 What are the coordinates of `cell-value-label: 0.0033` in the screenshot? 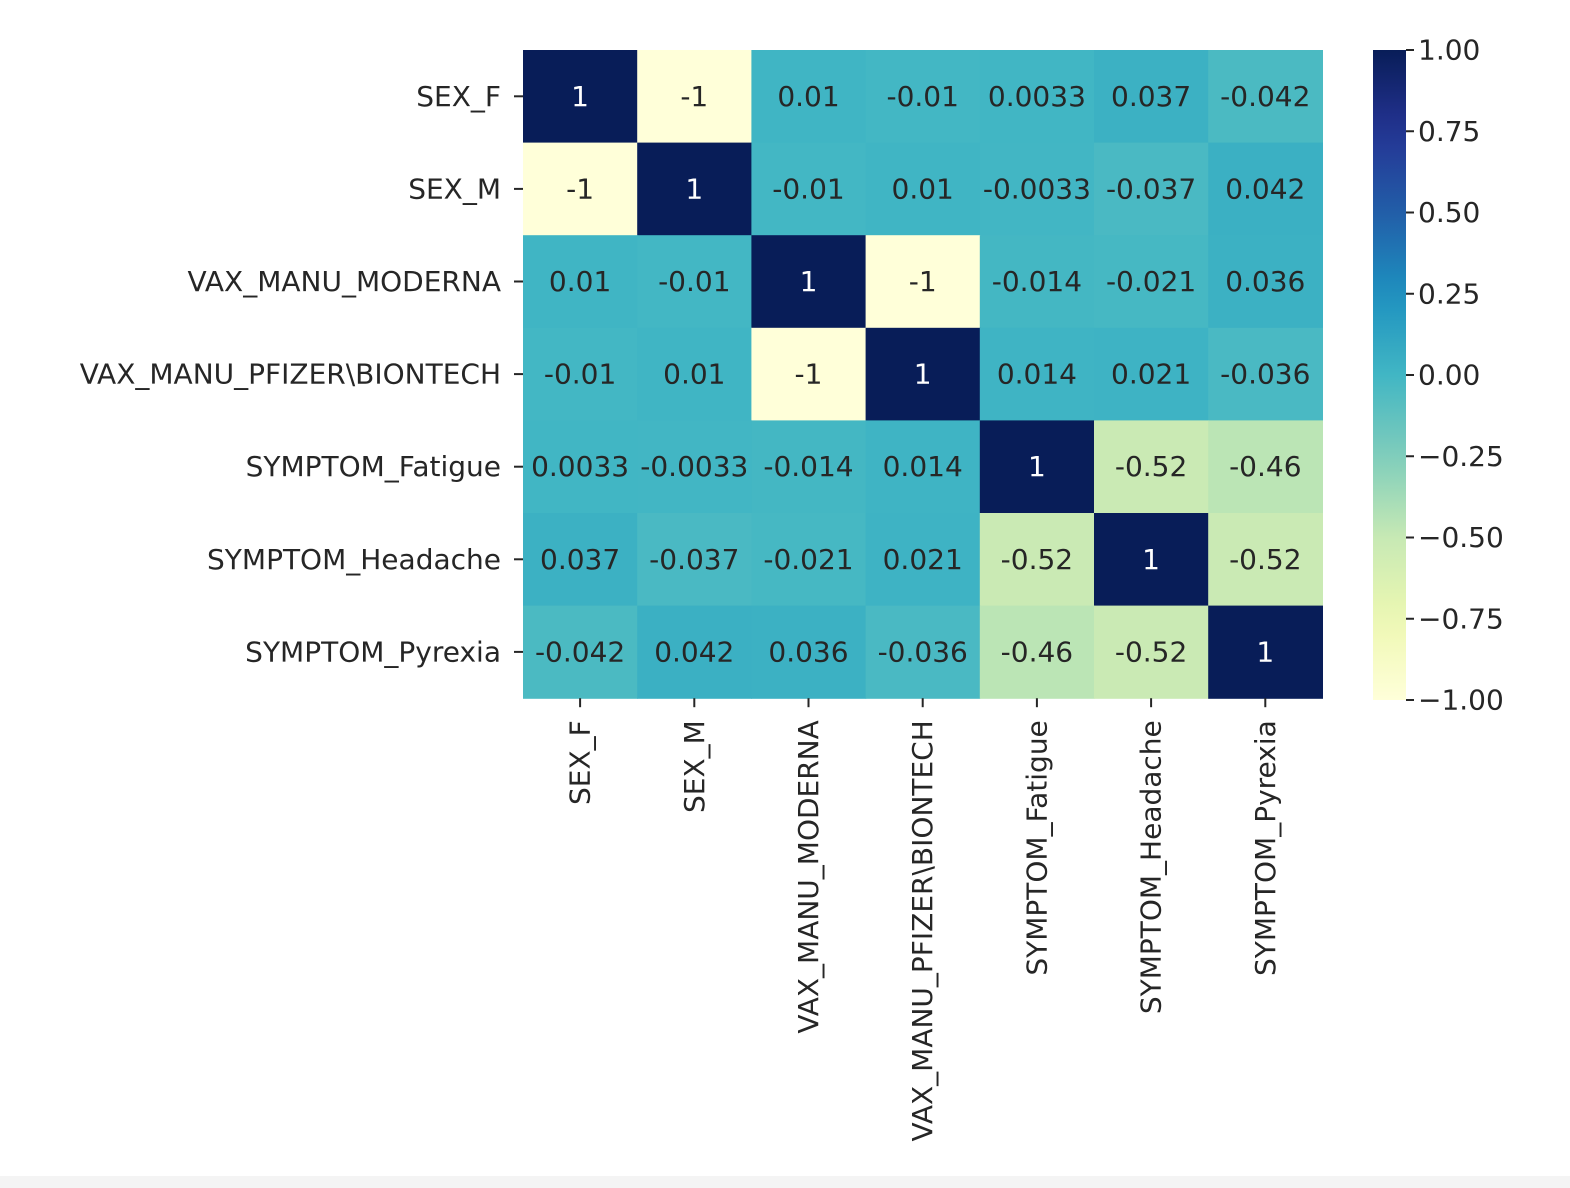 It's located at (580, 466).